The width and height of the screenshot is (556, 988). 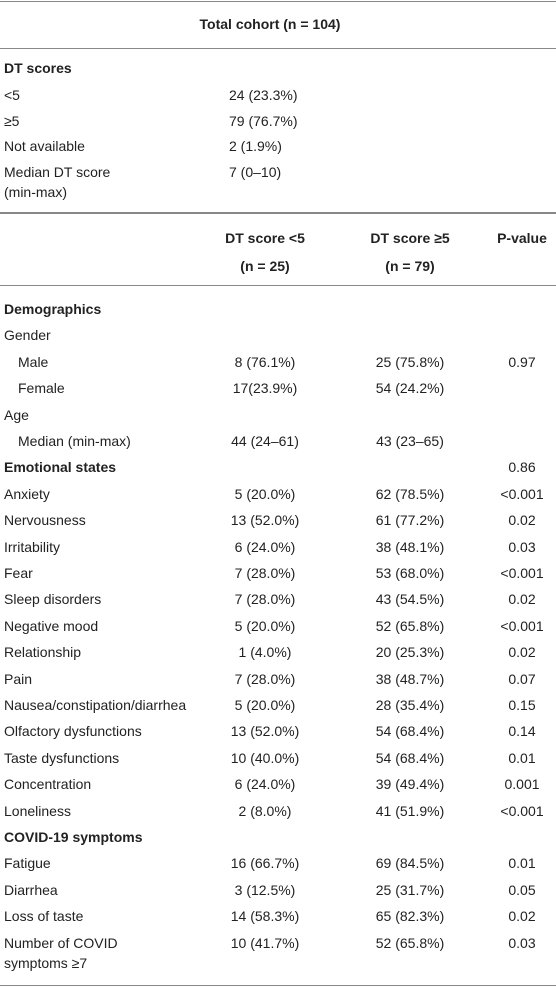 I want to click on cell: 10 (40.0%), so click(x=265, y=757).